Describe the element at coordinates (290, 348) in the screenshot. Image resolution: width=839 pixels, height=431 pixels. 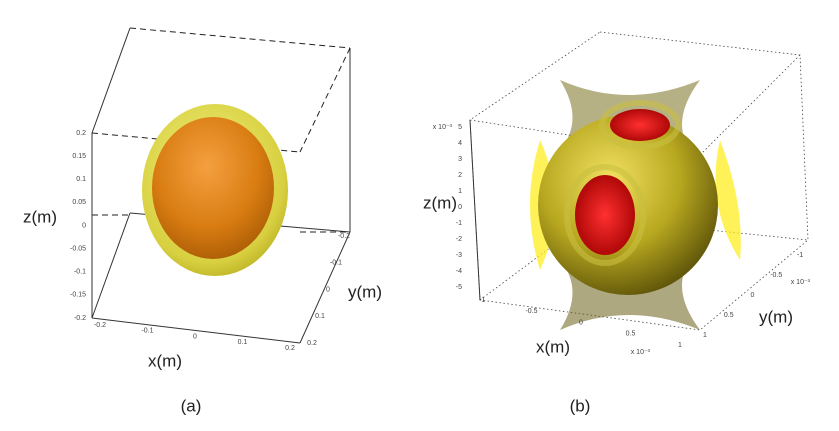
I see `x-tick-label: 0.2` at that location.